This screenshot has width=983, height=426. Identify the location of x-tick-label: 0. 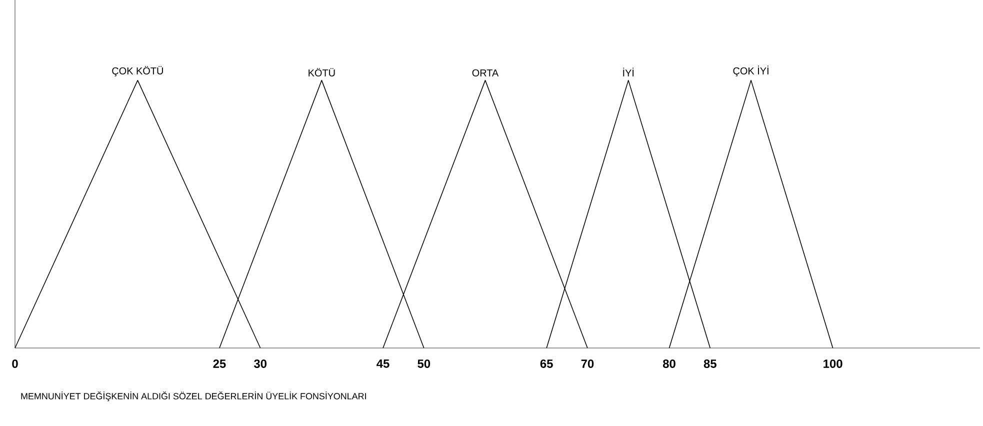
(15, 363).